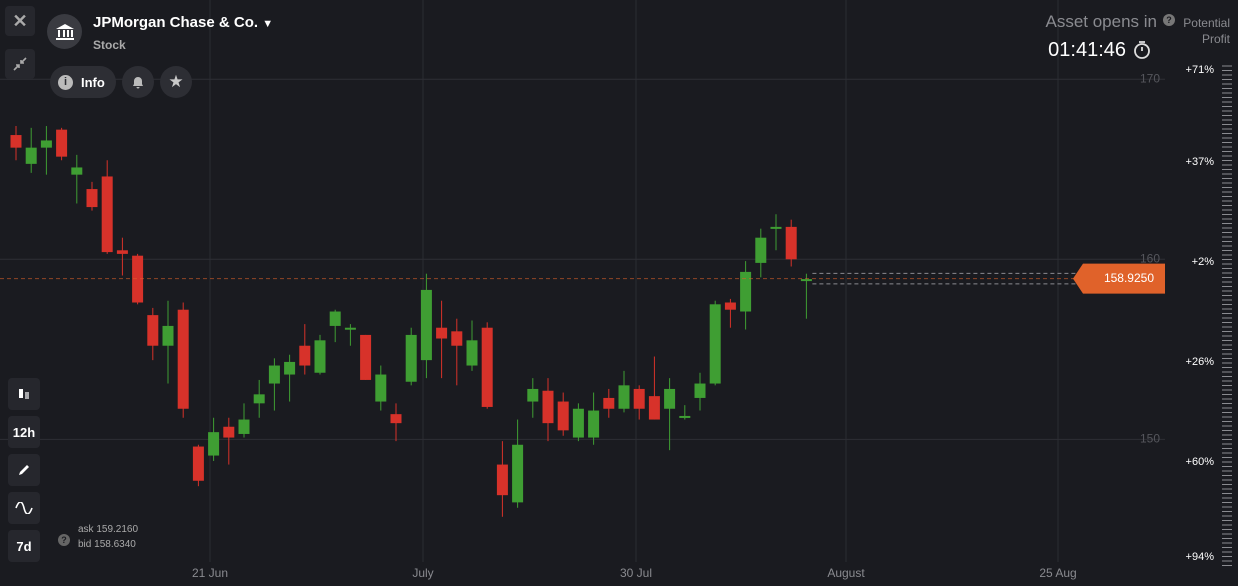  Describe the element at coordinates (1200, 362) in the screenshot. I see `profit-label: +26%` at that location.